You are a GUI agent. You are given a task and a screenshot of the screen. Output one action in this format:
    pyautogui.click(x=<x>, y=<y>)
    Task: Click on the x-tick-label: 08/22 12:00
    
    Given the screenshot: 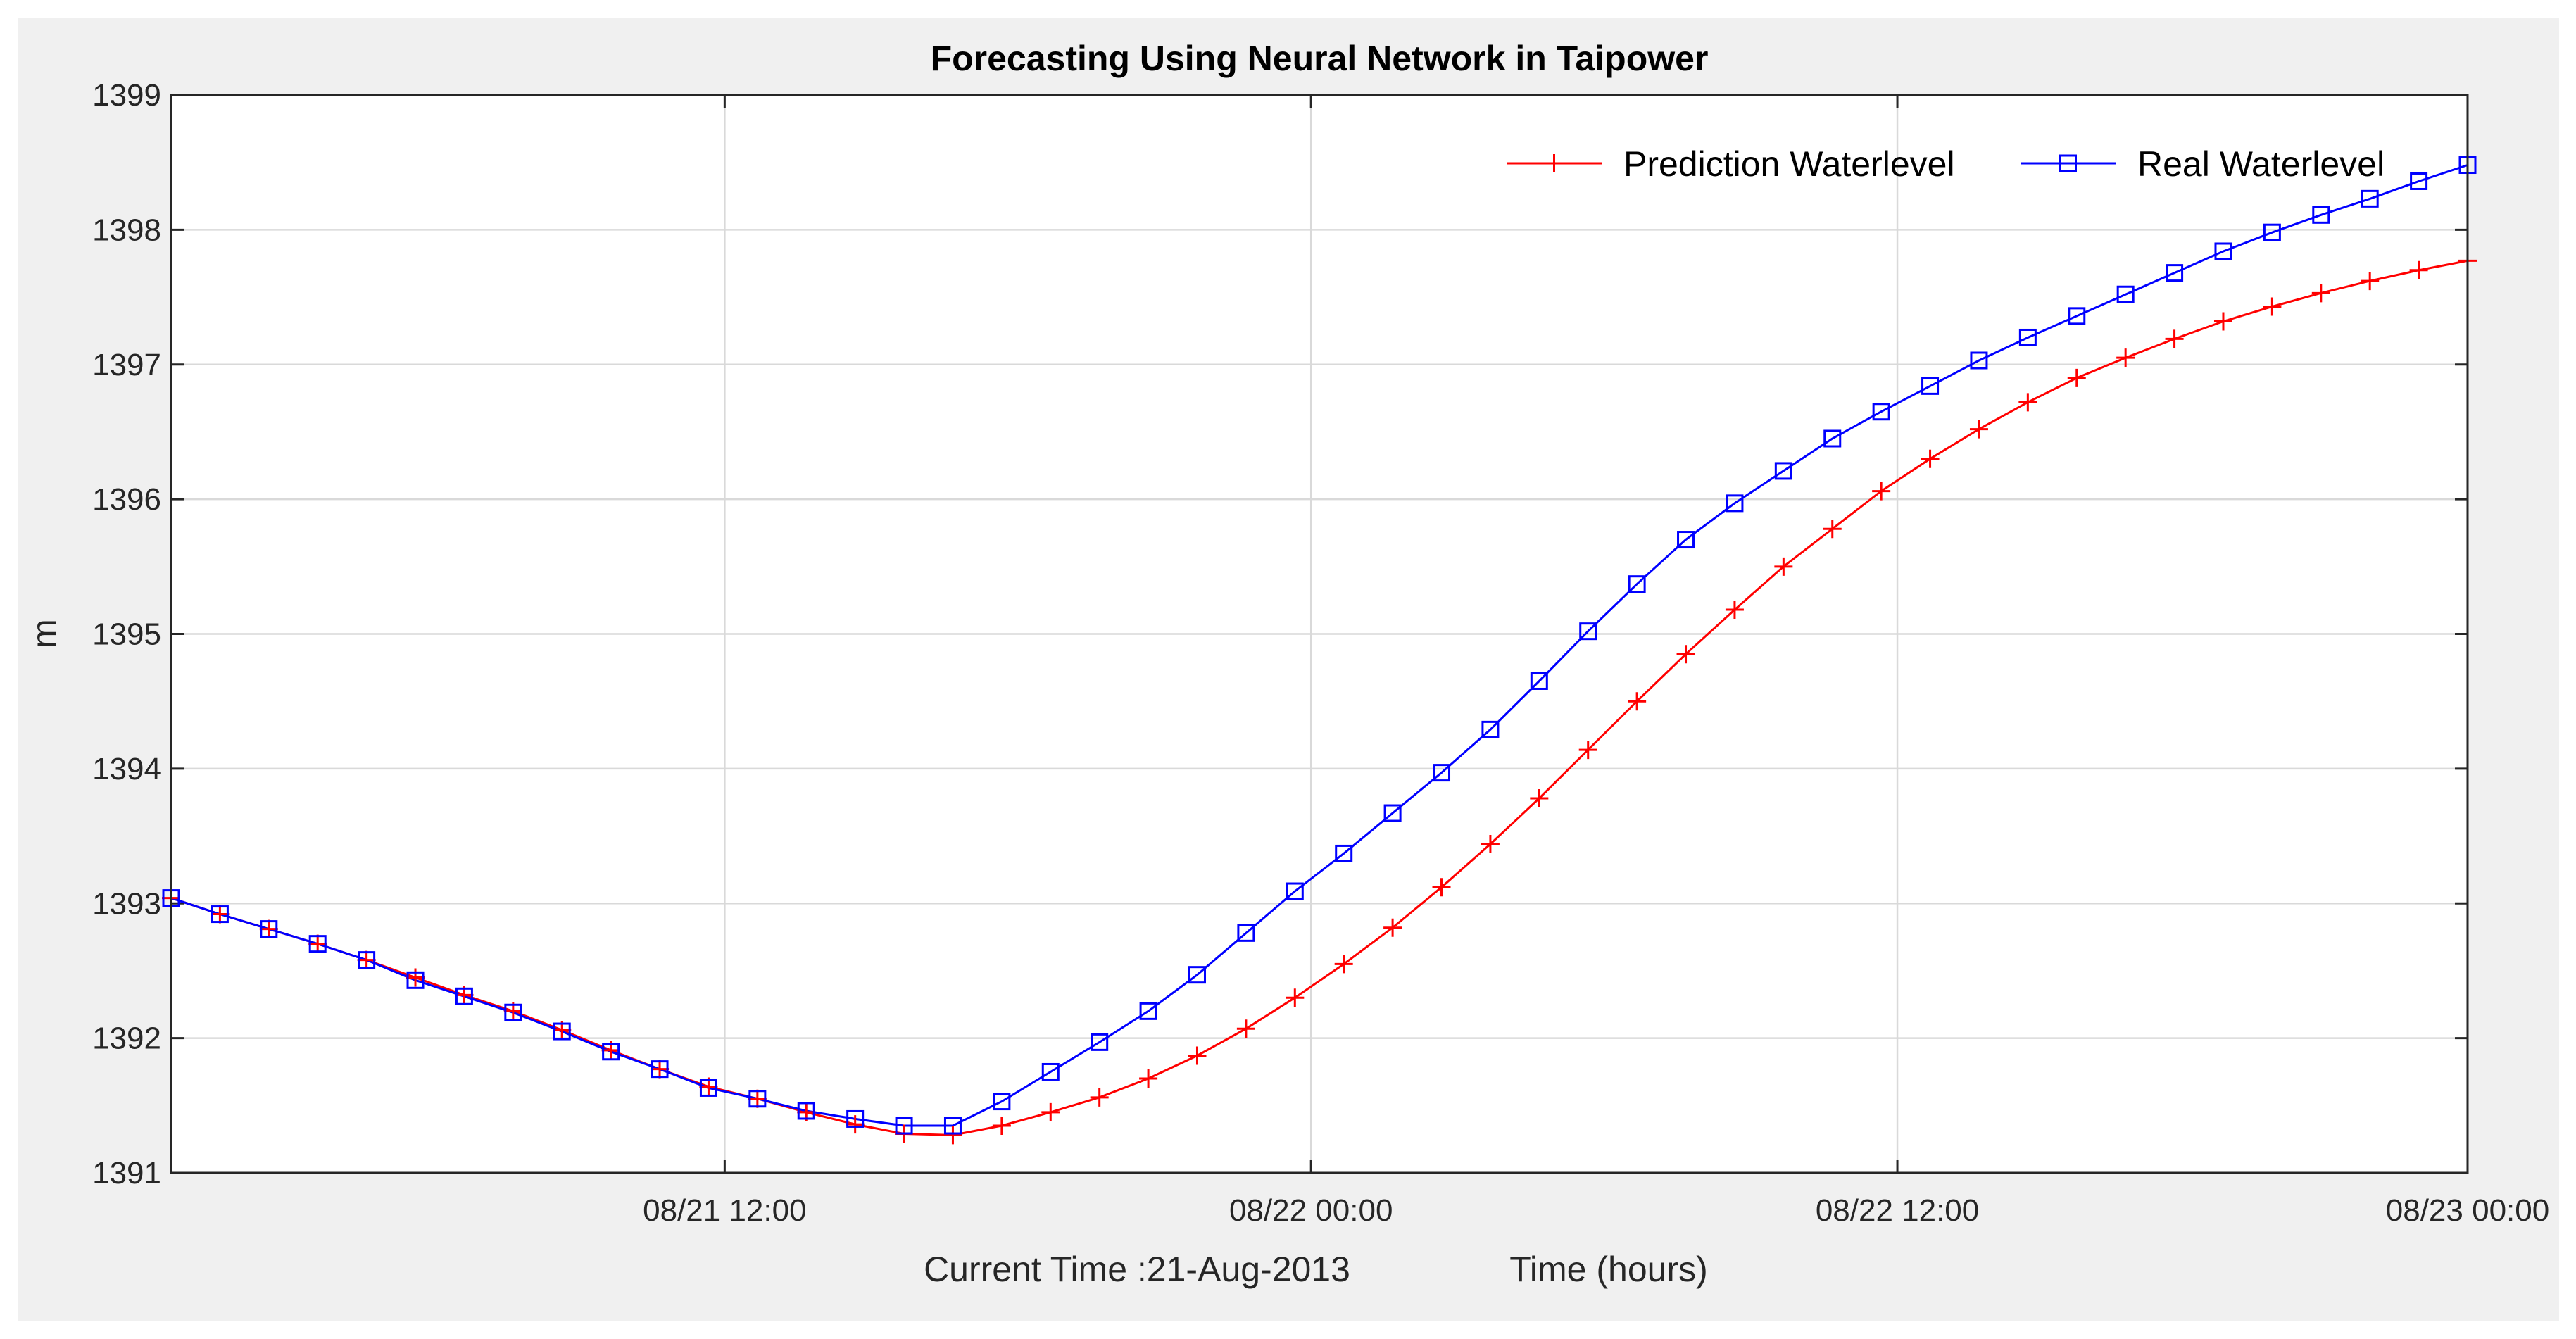 What is the action you would take?
    pyautogui.click(x=1898, y=1210)
    